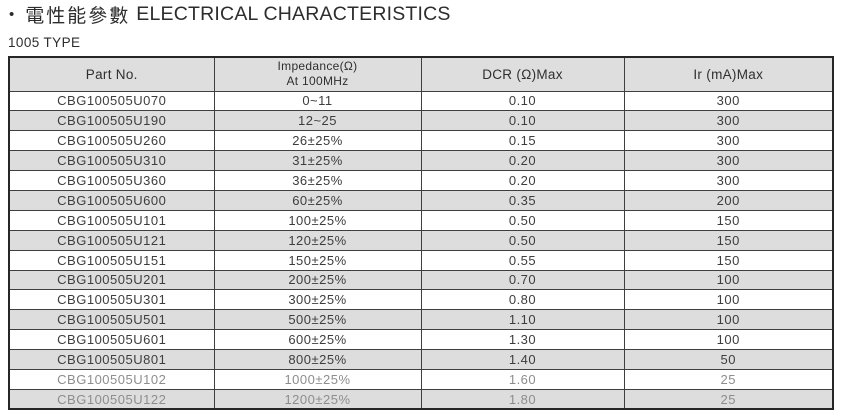  What do you see at coordinates (317, 220) in the screenshot?
I see `cell-impedance: 100±25%` at bounding box center [317, 220].